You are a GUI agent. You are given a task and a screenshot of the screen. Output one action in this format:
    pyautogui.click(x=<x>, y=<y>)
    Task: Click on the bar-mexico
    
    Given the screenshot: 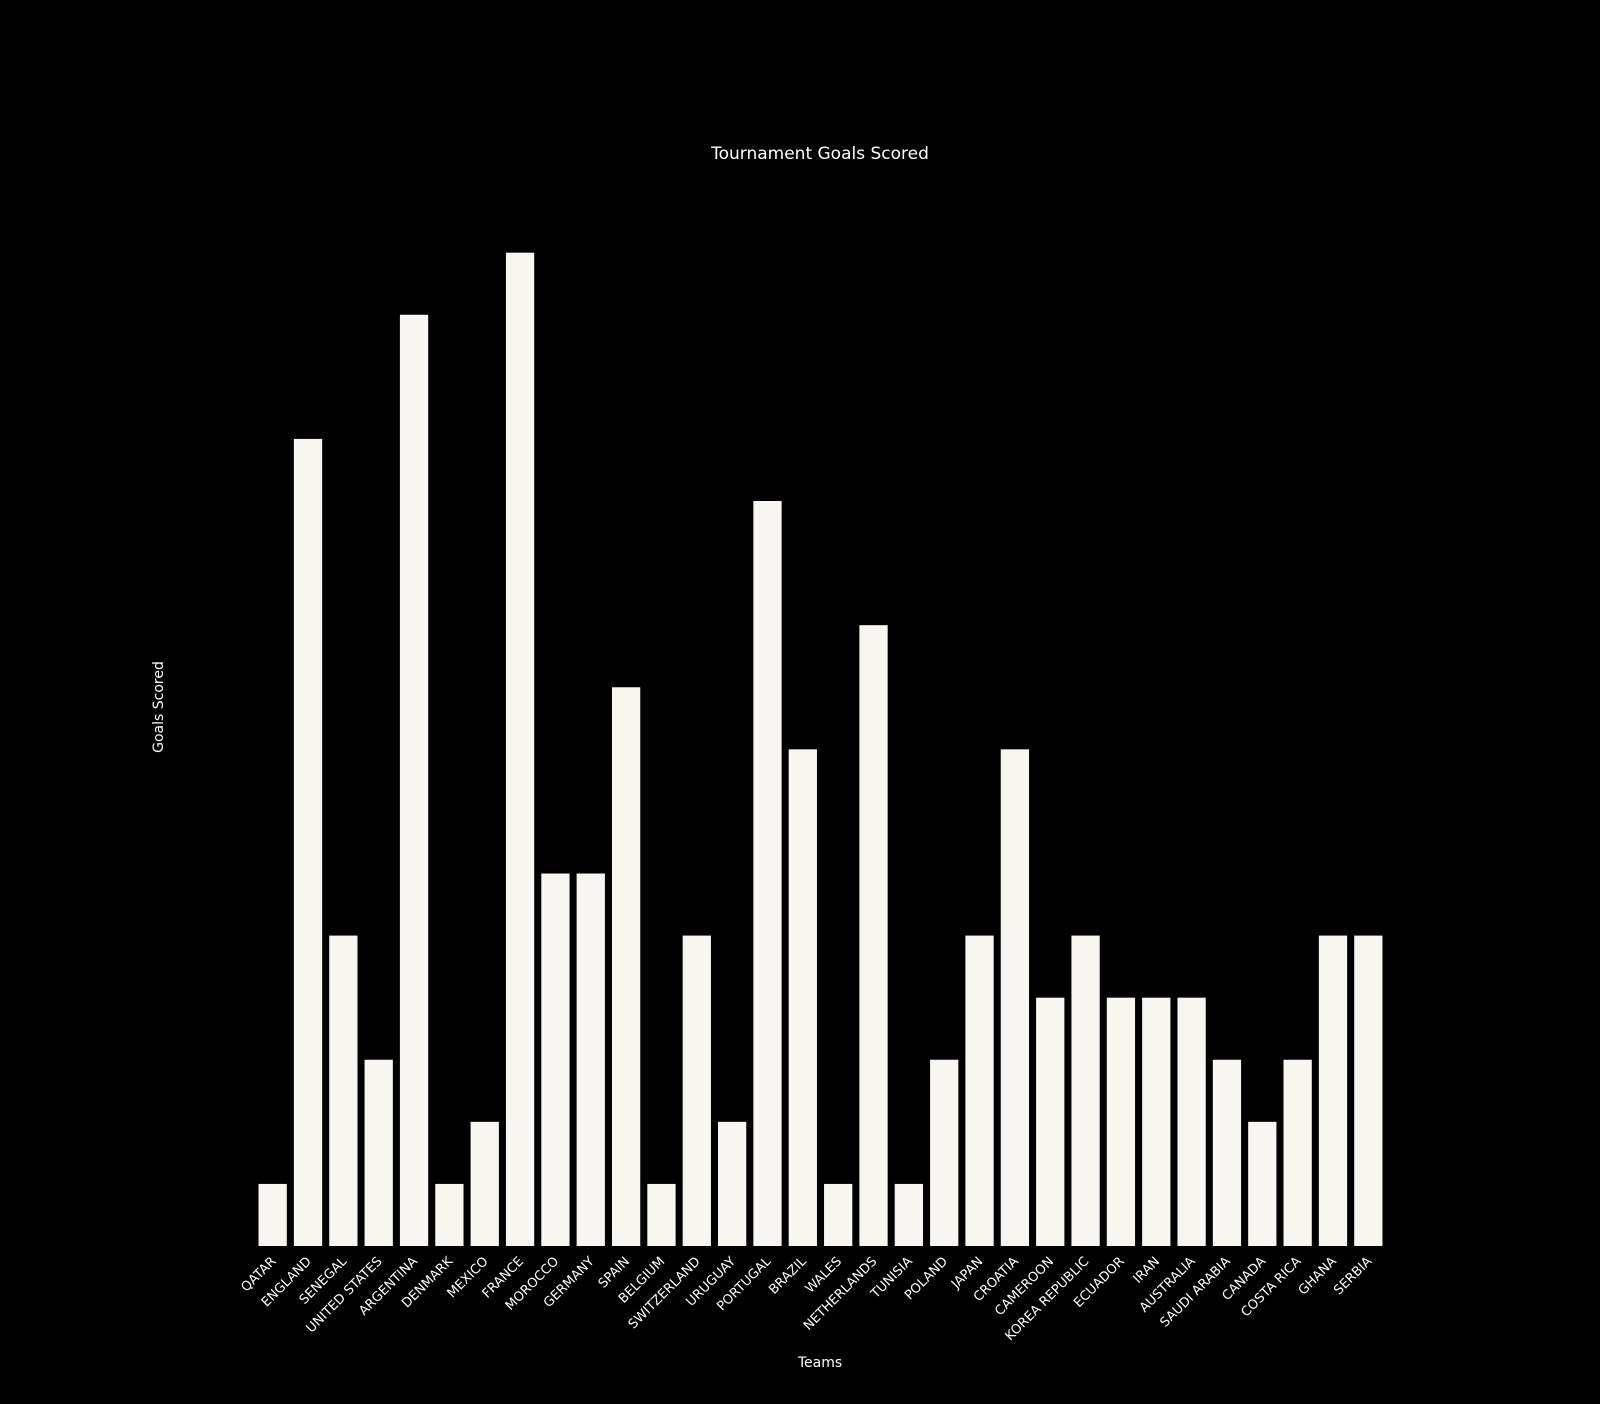 What is the action you would take?
    pyautogui.click(x=484, y=1183)
    